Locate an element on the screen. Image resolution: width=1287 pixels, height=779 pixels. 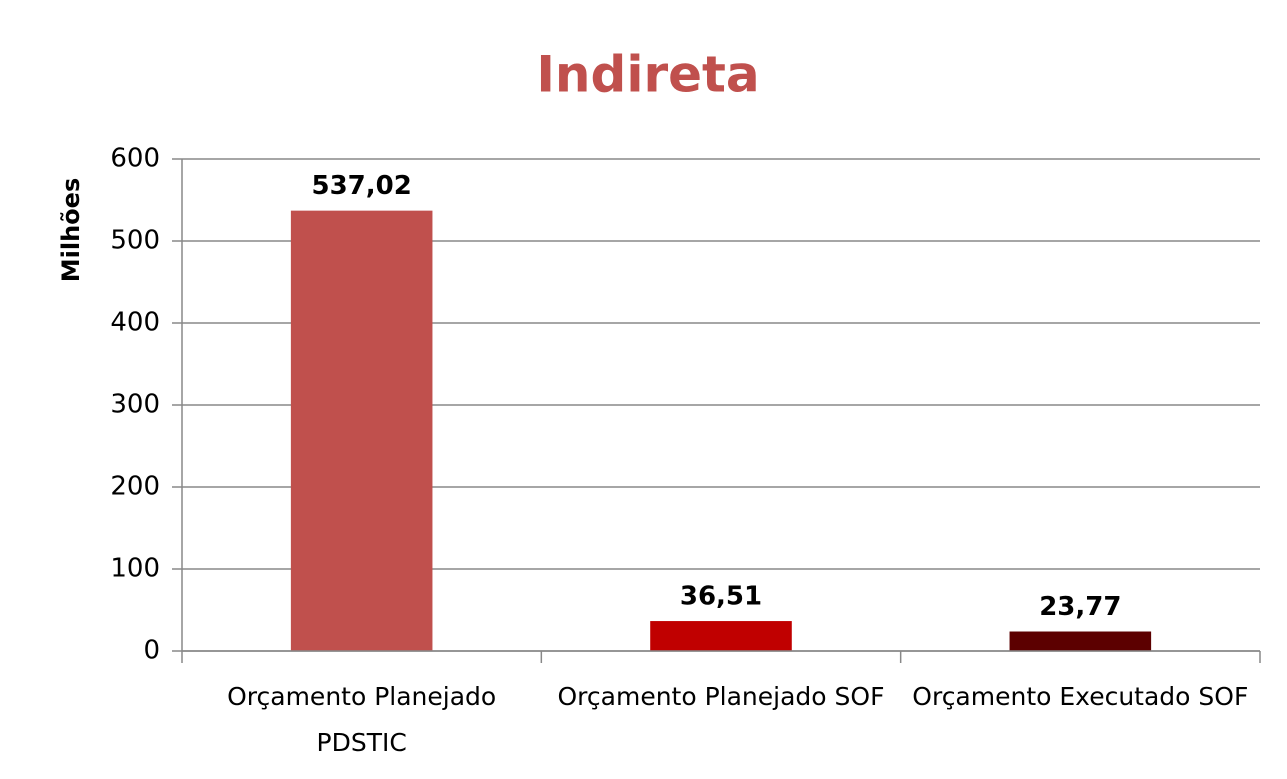
y-tick-label: 200 is located at coordinates (135, 487).